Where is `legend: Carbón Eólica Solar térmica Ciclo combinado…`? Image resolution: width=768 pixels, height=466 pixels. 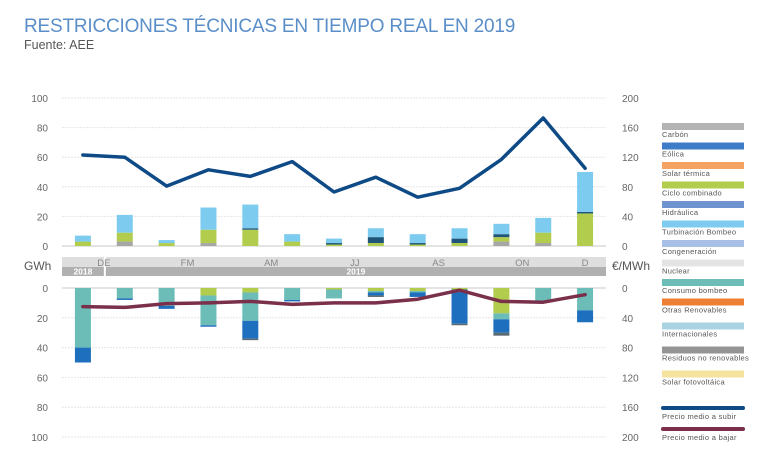 legend: Carbón Eólica Solar térmica Ciclo combinado… is located at coordinates (705, 282).